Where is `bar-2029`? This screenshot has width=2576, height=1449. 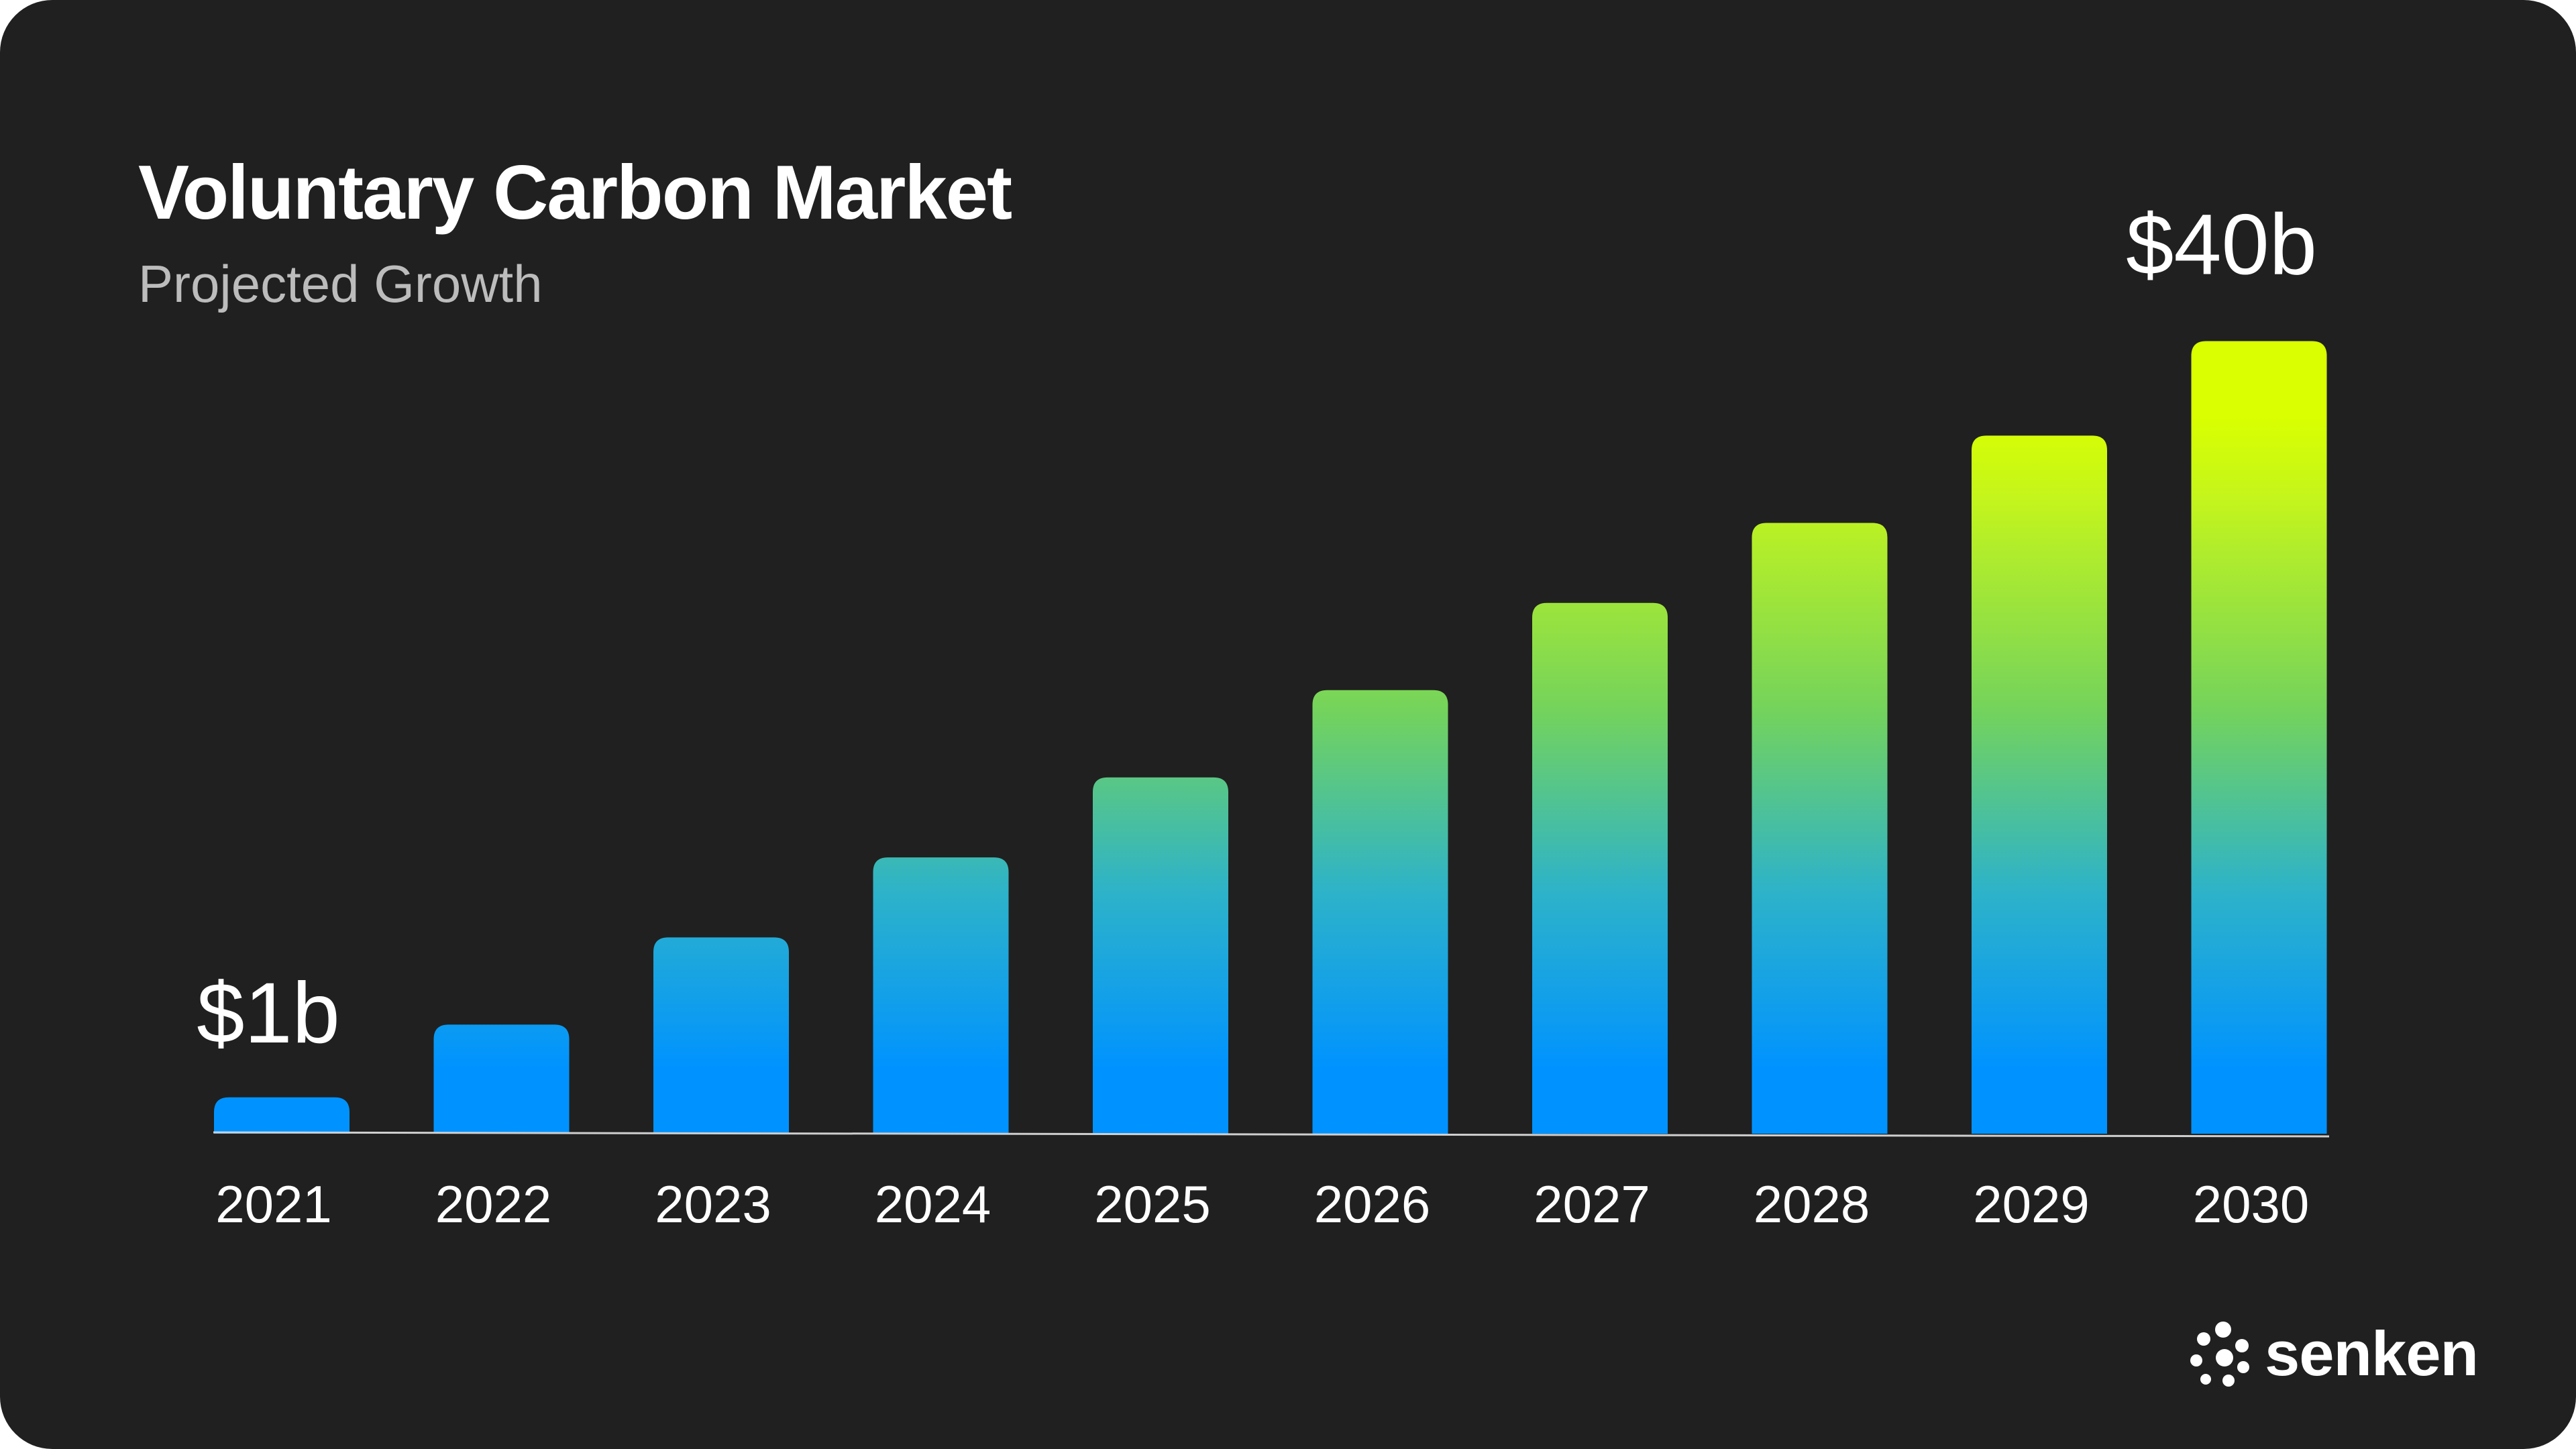 bar-2029 is located at coordinates (2039, 784).